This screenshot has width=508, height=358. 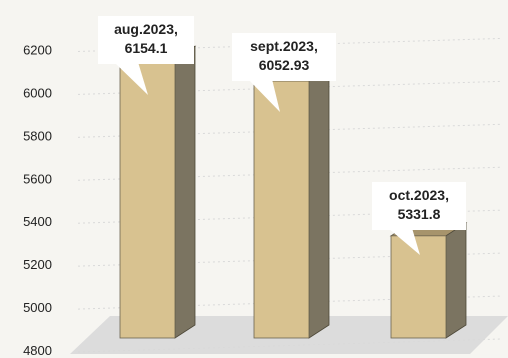 What do you see at coordinates (37, 135) in the screenshot?
I see `y-tick-label: 5800` at bounding box center [37, 135].